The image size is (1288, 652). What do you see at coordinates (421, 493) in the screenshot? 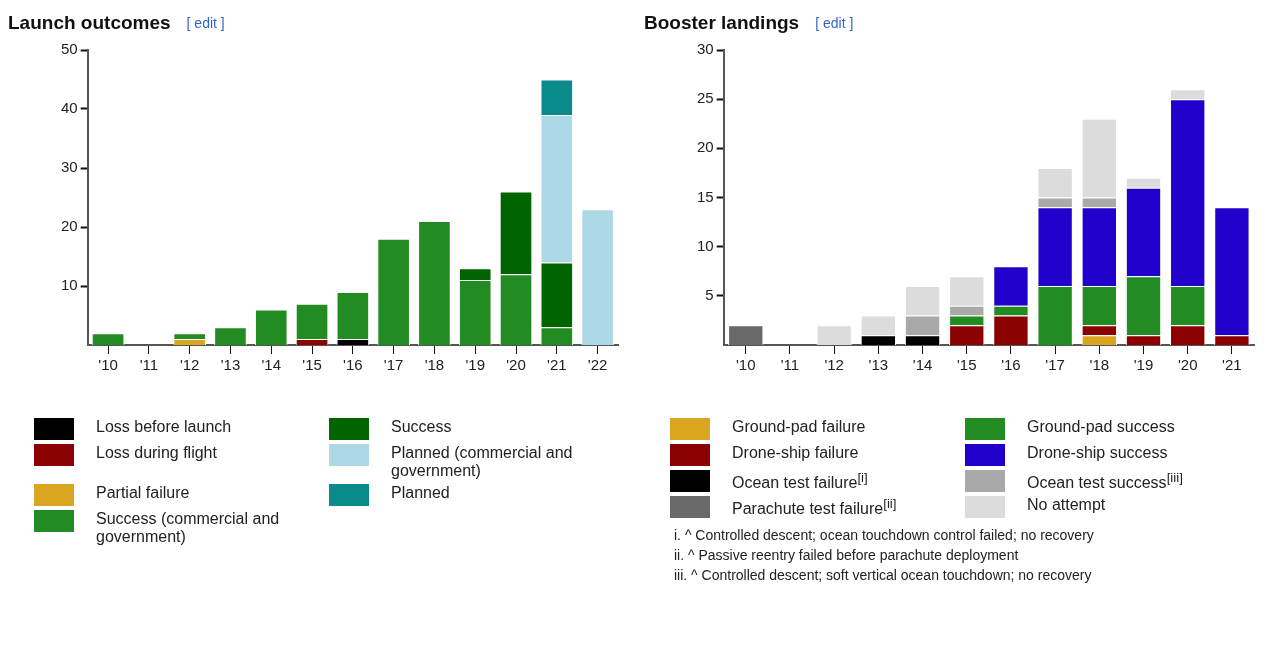
I see `legend-label: Planned` at bounding box center [421, 493].